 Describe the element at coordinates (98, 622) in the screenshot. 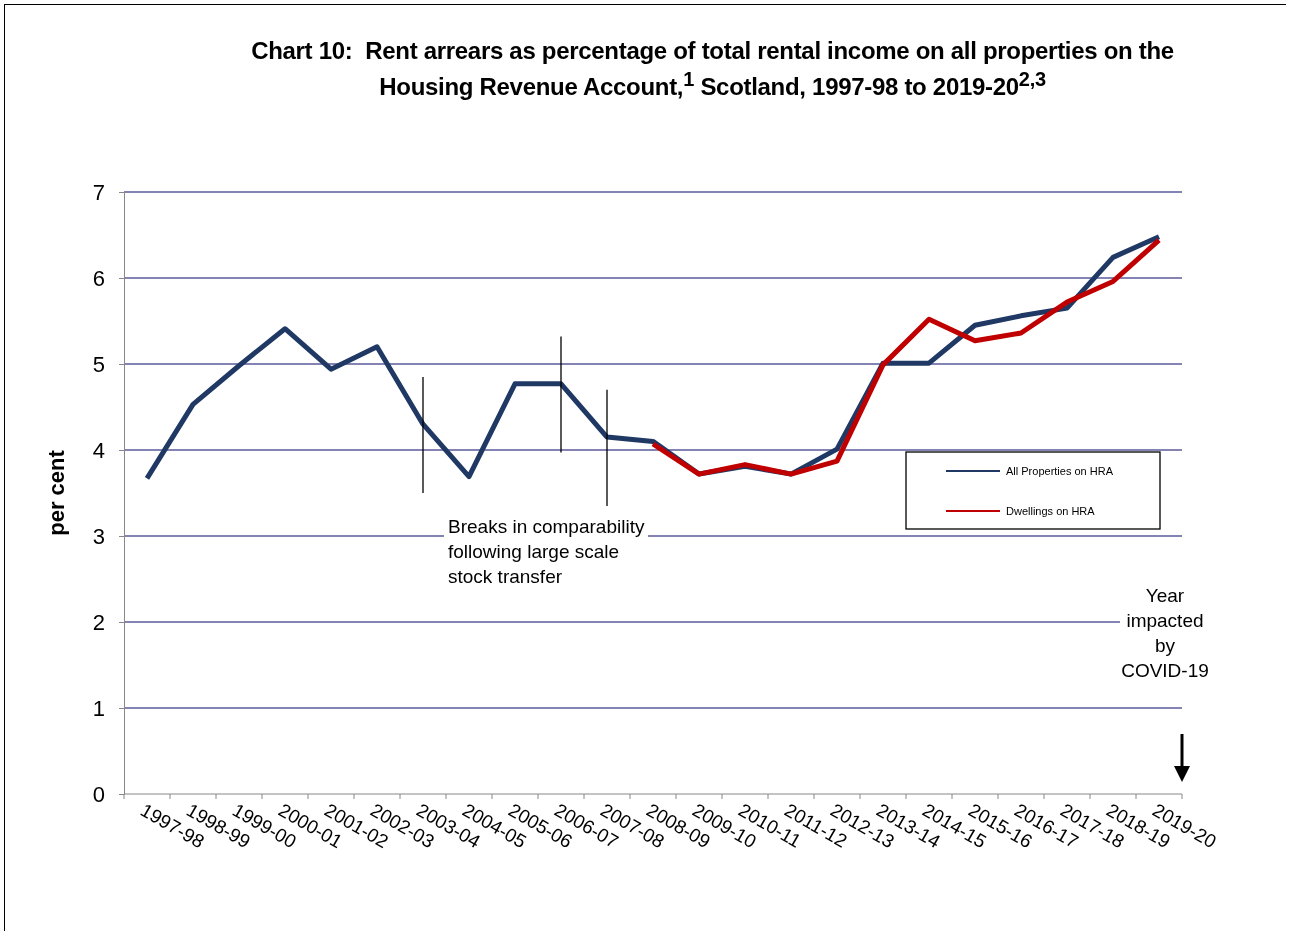

I see `y-tick-label: 2` at that location.